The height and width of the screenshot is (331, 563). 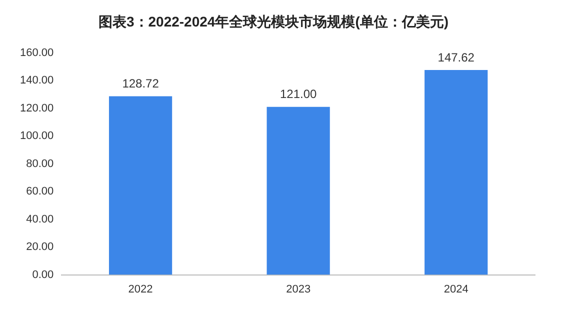 What do you see at coordinates (40, 247) in the screenshot?
I see `y-tick-label: 20.00` at bounding box center [40, 247].